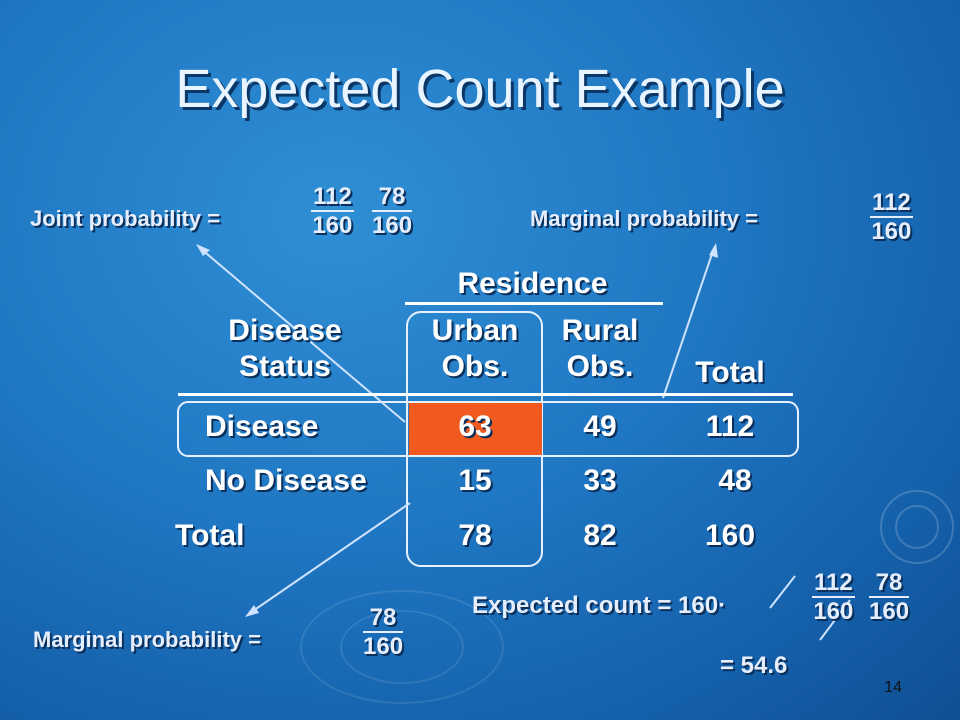 The height and width of the screenshot is (720, 960). I want to click on total-header: Total, so click(730, 372).